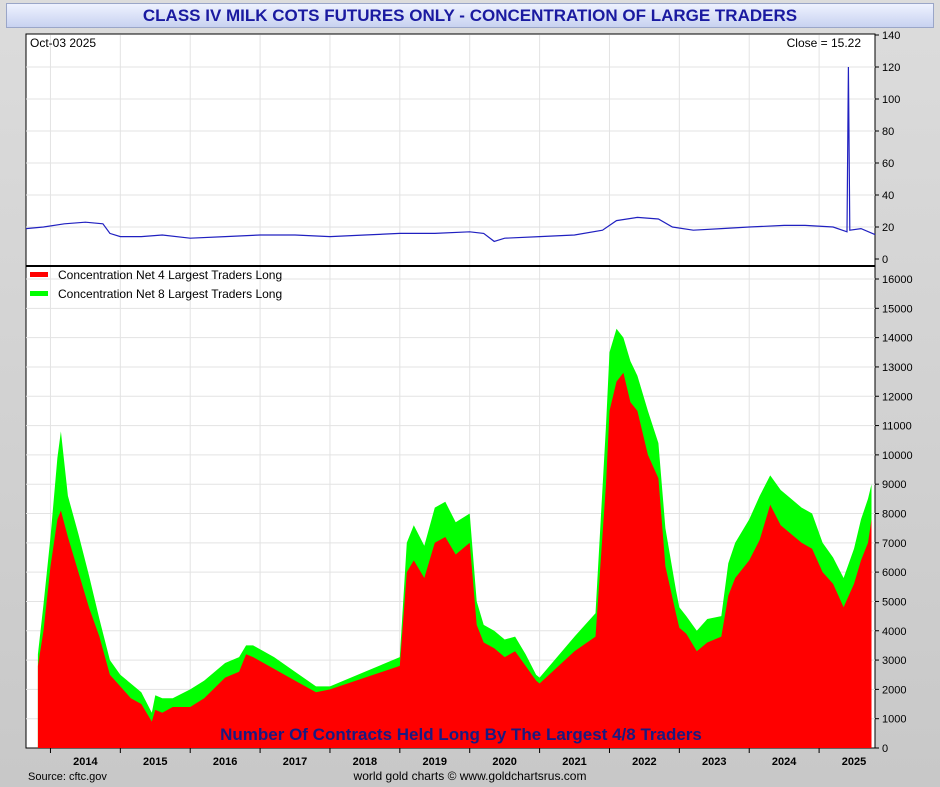  What do you see at coordinates (894, 661) in the screenshot?
I see `y-tick-label-cot: 3000` at bounding box center [894, 661].